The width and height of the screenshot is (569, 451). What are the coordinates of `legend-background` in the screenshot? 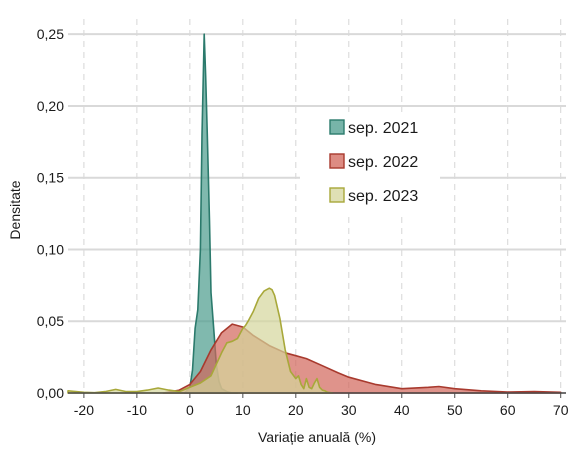 It's located at (370, 164).